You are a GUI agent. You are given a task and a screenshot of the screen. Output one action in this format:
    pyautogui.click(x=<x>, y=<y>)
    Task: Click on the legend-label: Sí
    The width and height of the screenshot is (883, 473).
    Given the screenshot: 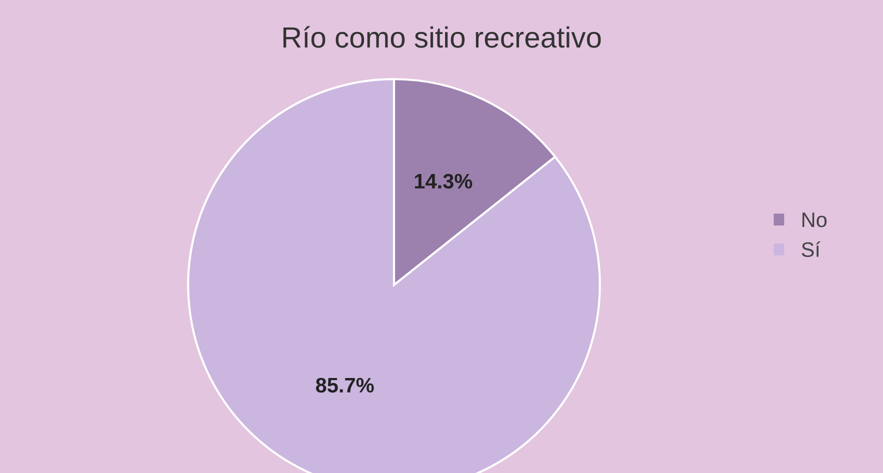 What is the action you would take?
    pyautogui.click(x=811, y=249)
    